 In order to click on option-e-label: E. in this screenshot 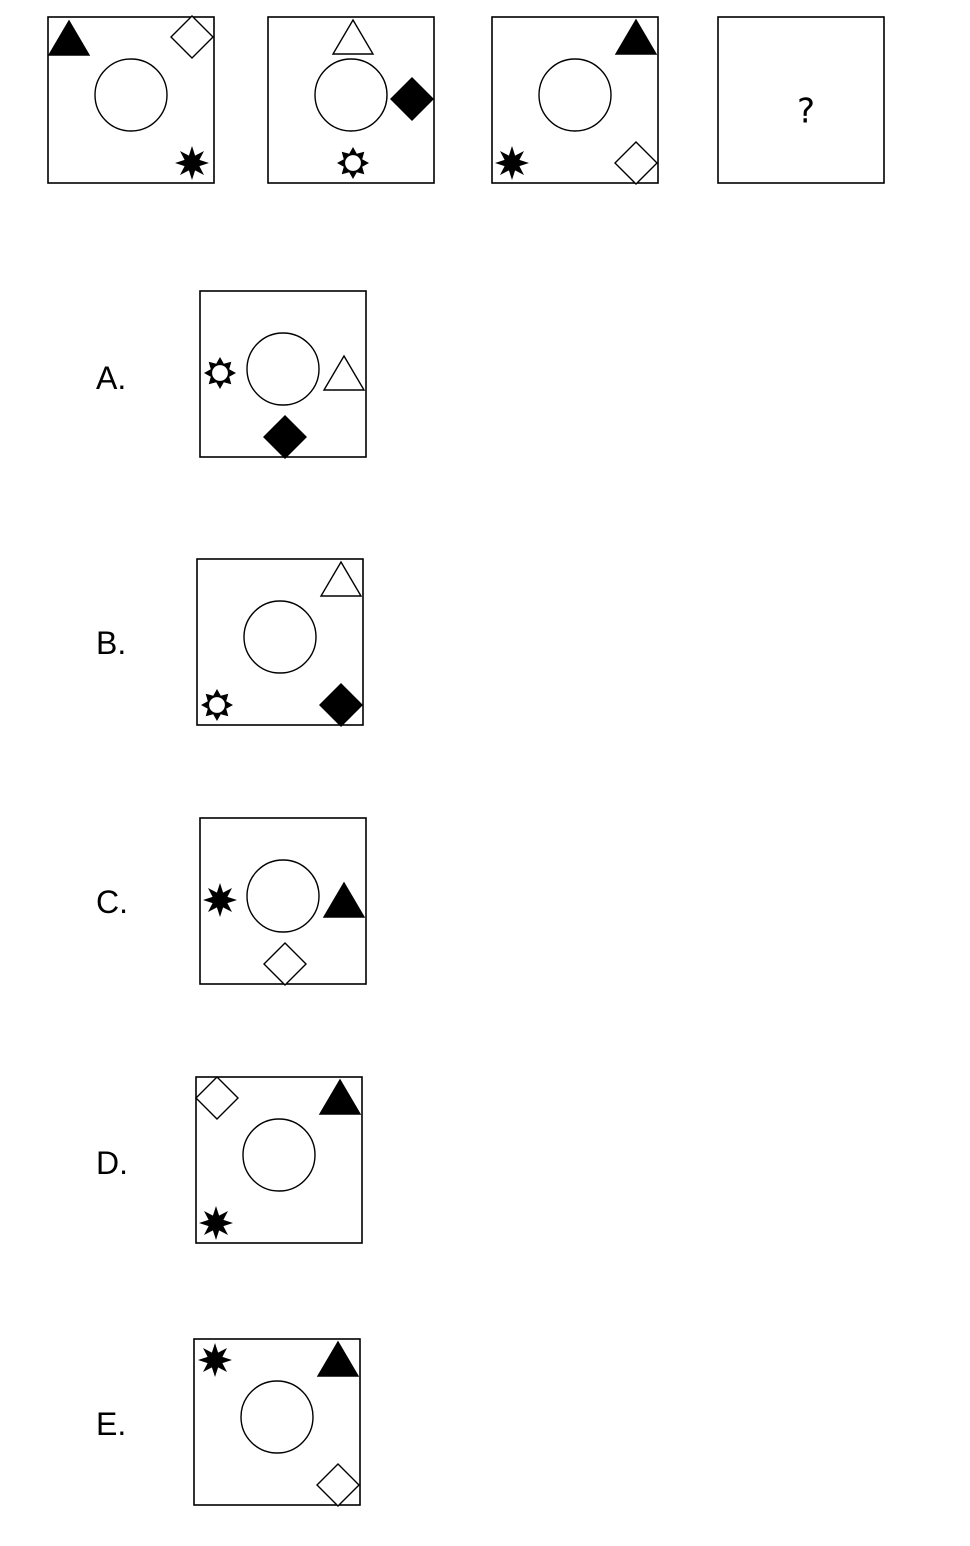, I will do `click(111, 1424)`.